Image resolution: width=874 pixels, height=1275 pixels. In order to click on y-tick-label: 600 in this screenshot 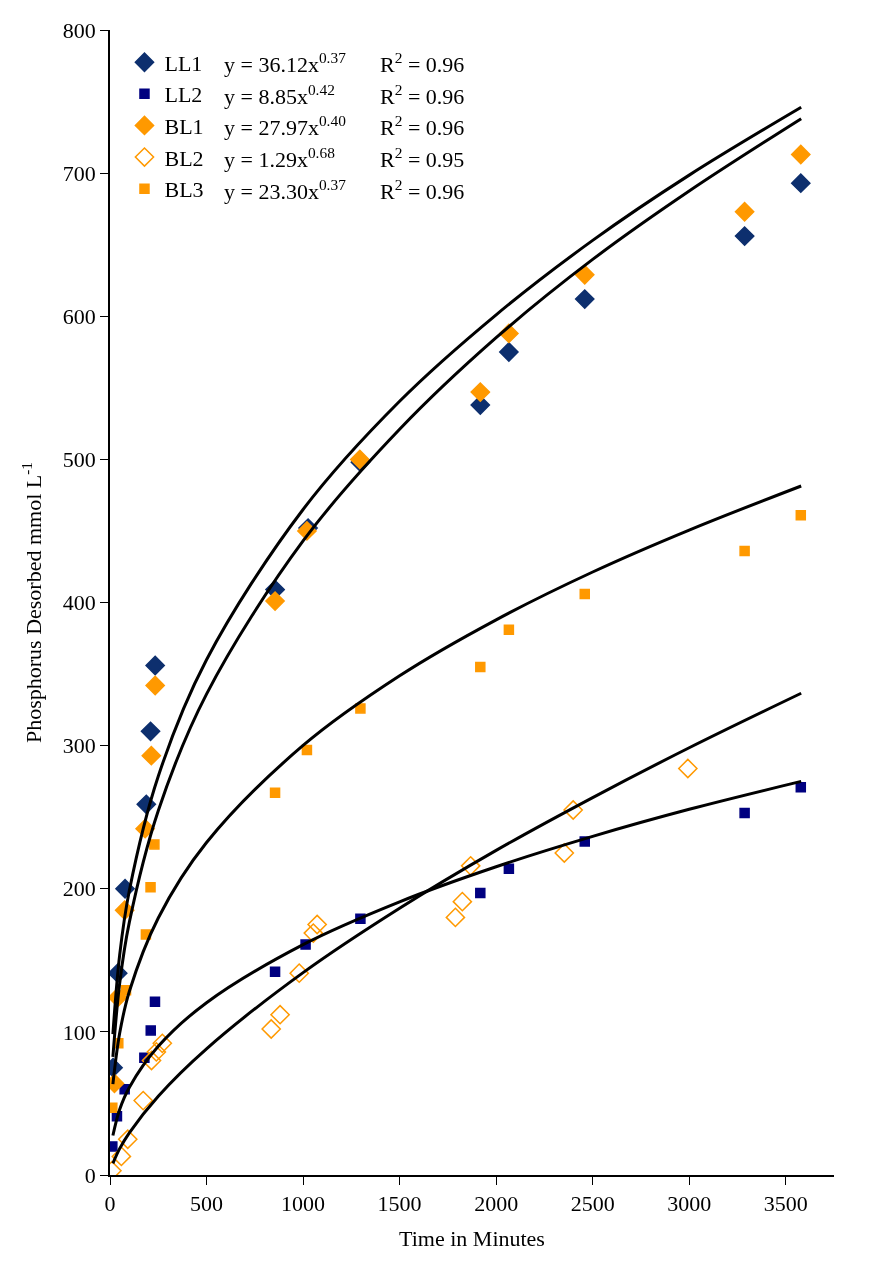, I will do `click(79, 316)`.